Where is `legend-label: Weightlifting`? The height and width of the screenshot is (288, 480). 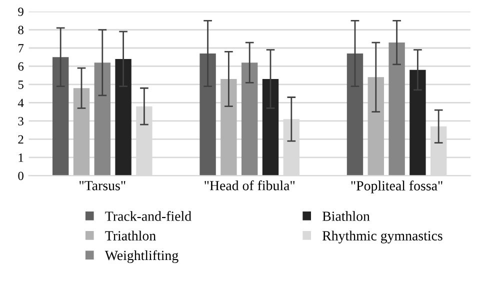 legend-label: Weightlifting is located at coordinates (141, 257).